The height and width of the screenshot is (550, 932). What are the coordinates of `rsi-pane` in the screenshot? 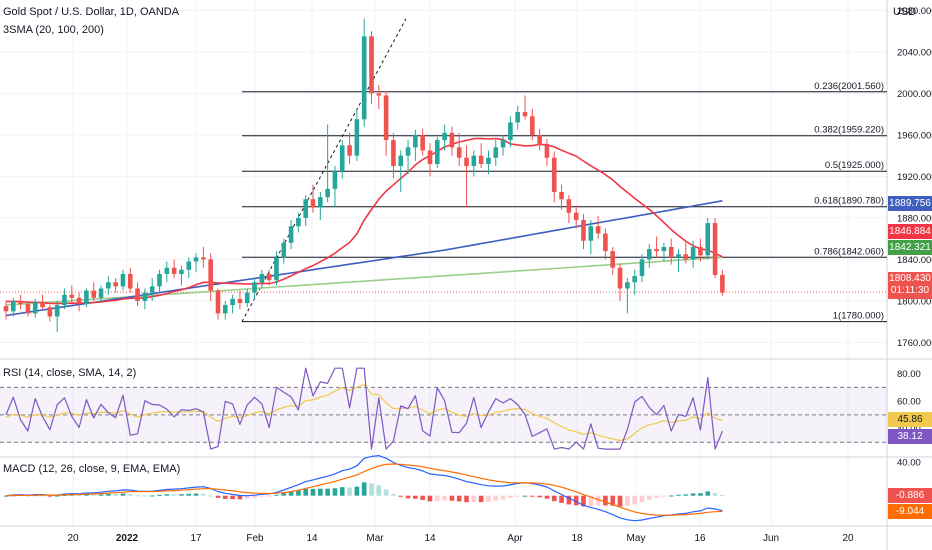 It's located at (443, 408).